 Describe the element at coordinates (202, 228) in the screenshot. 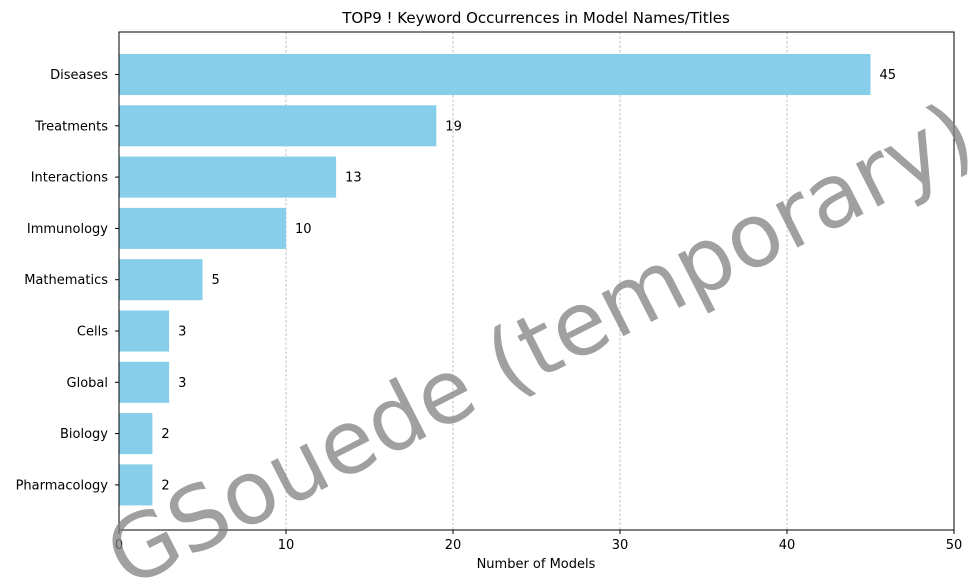

I see `bar-immunology` at that location.